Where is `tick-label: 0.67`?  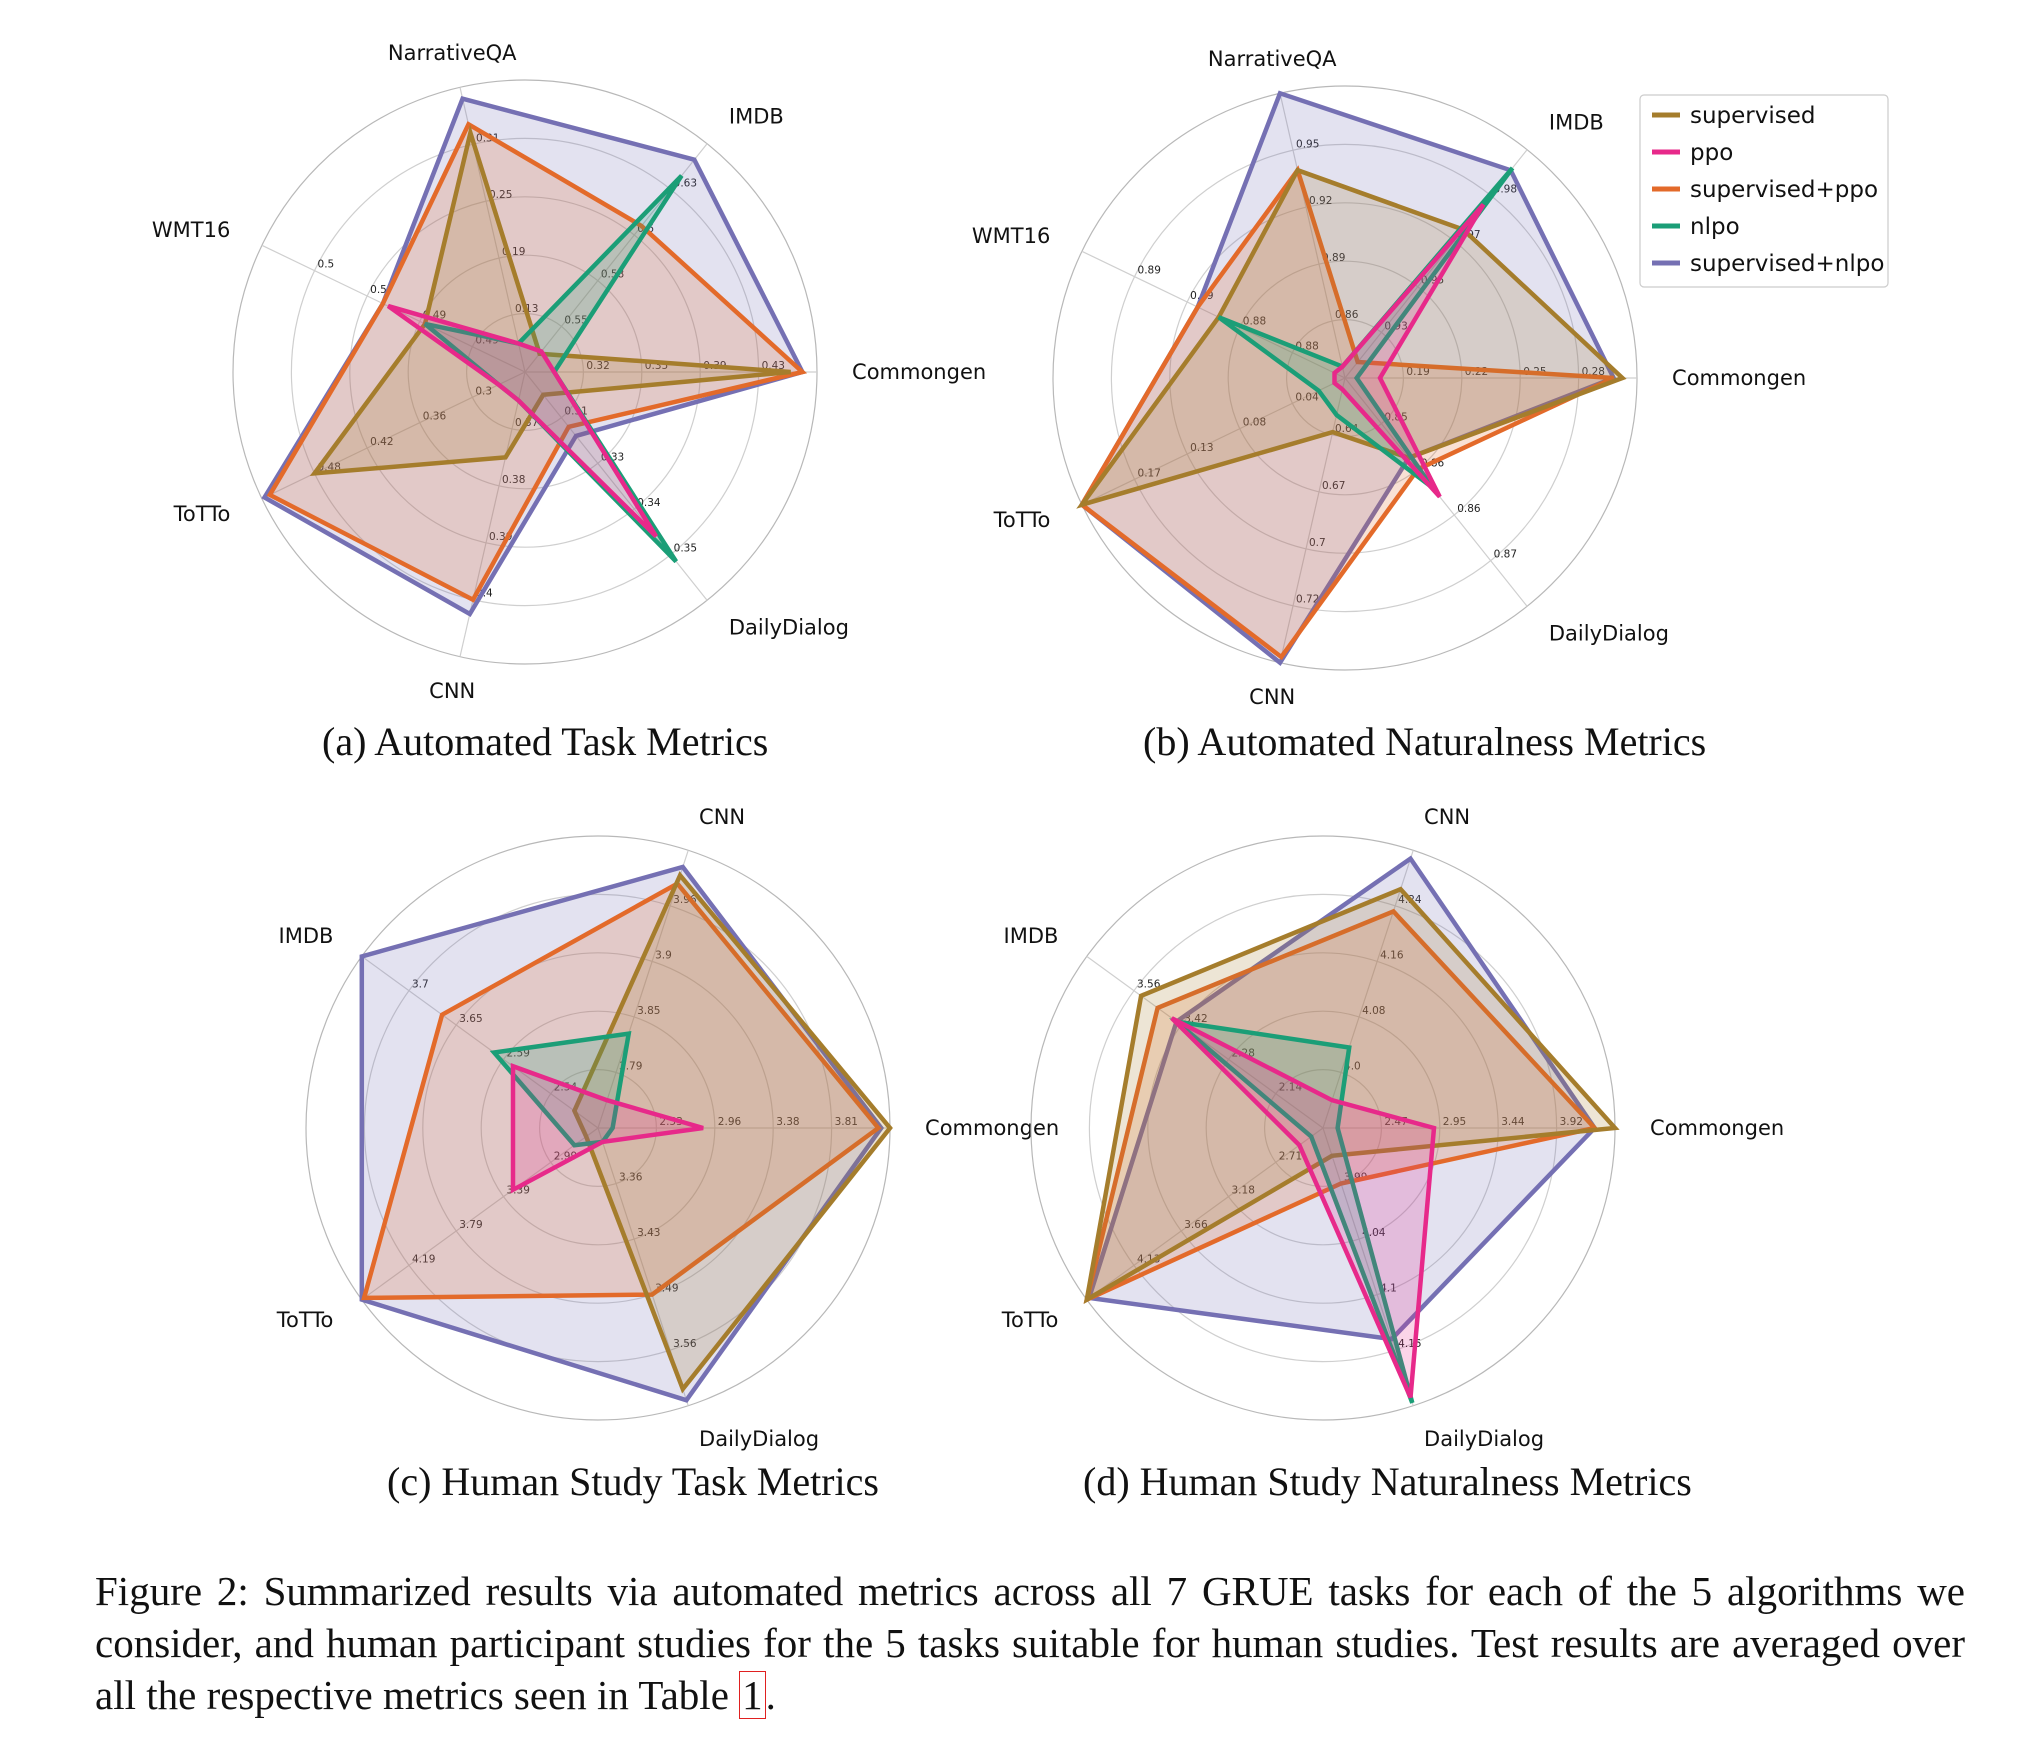
tick-label: 0.67 is located at coordinates (1333, 486).